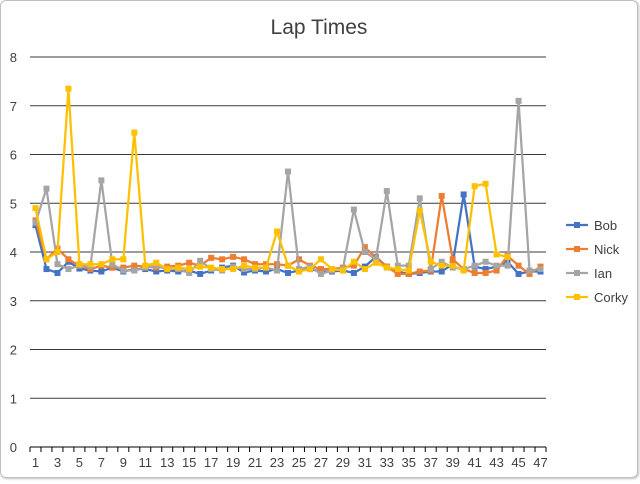 The image size is (640, 484). What do you see at coordinates (146, 462) in the screenshot?
I see `x-tick-label: 11` at bounding box center [146, 462].